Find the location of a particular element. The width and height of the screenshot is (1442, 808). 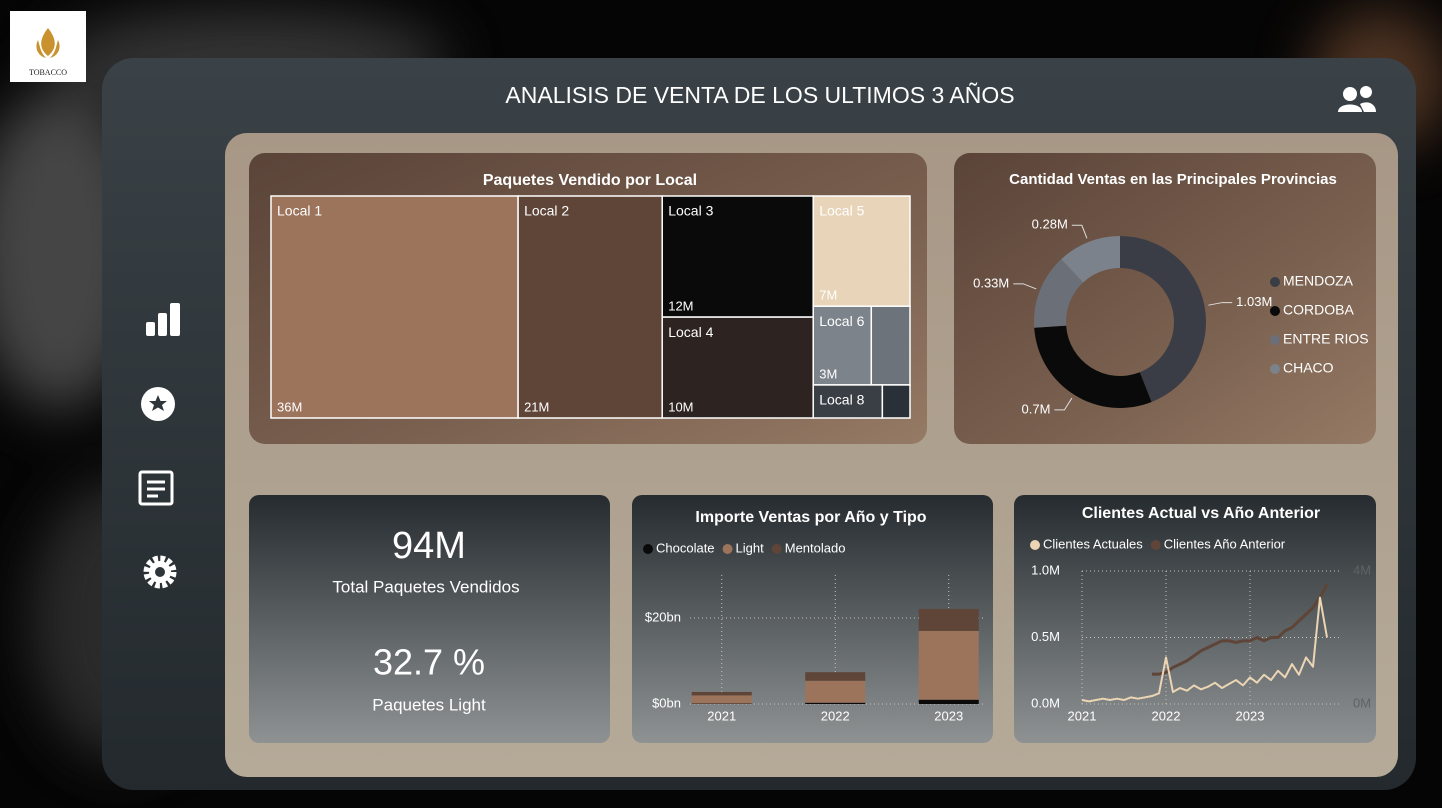

value-label: 1.03M is located at coordinates (1254, 301).